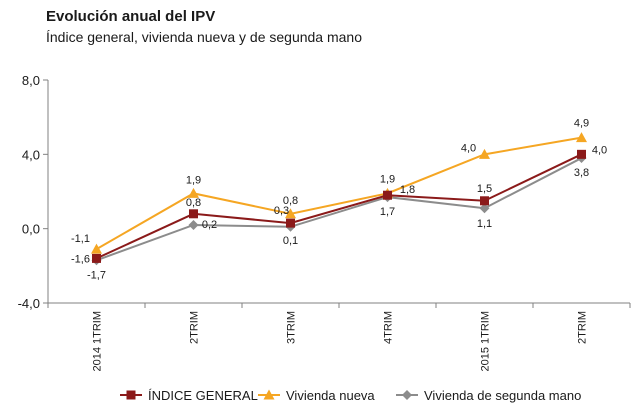 This screenshot has height=418, width=640. Describe the element at coordinates (290, 241) in the screenshot. I see `data-label: 0,1` at that location.